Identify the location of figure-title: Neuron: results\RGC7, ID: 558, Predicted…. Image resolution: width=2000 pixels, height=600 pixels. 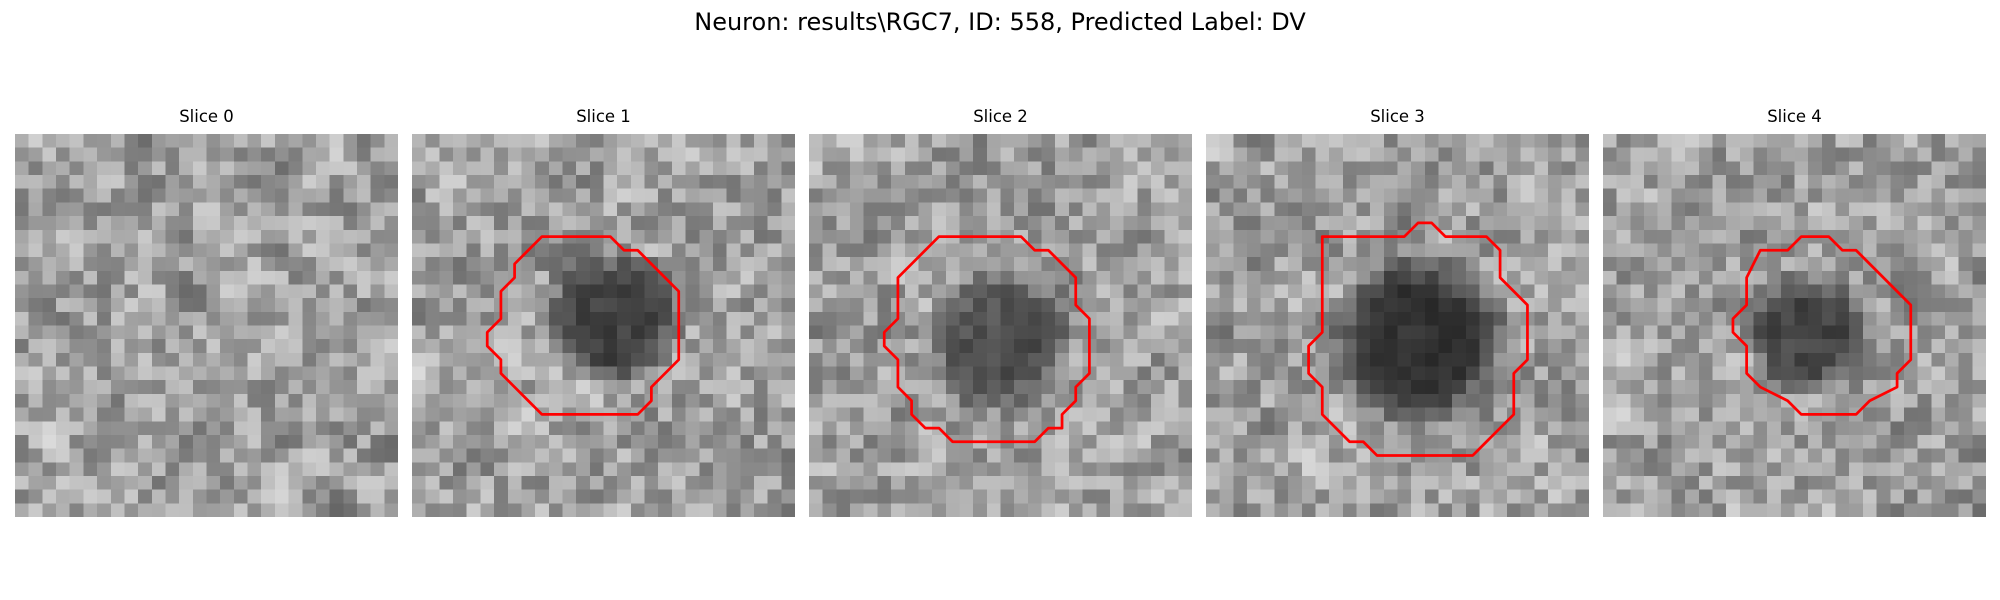
(1000, 22).